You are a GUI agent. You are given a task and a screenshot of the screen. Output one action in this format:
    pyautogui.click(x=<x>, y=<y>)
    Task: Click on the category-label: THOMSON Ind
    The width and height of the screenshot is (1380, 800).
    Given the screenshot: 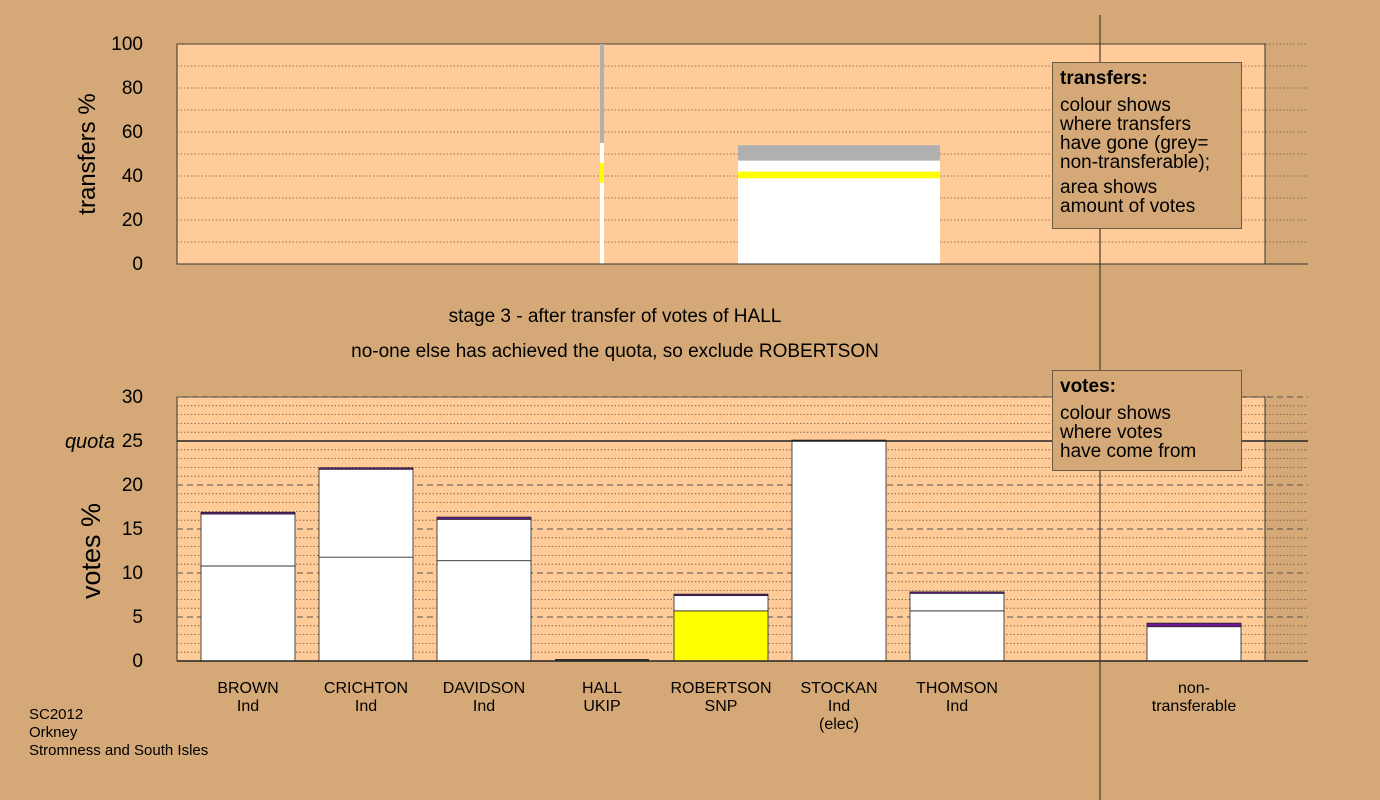 What is the action you would take?
    pyautogui.click(x=957, y=698)
    